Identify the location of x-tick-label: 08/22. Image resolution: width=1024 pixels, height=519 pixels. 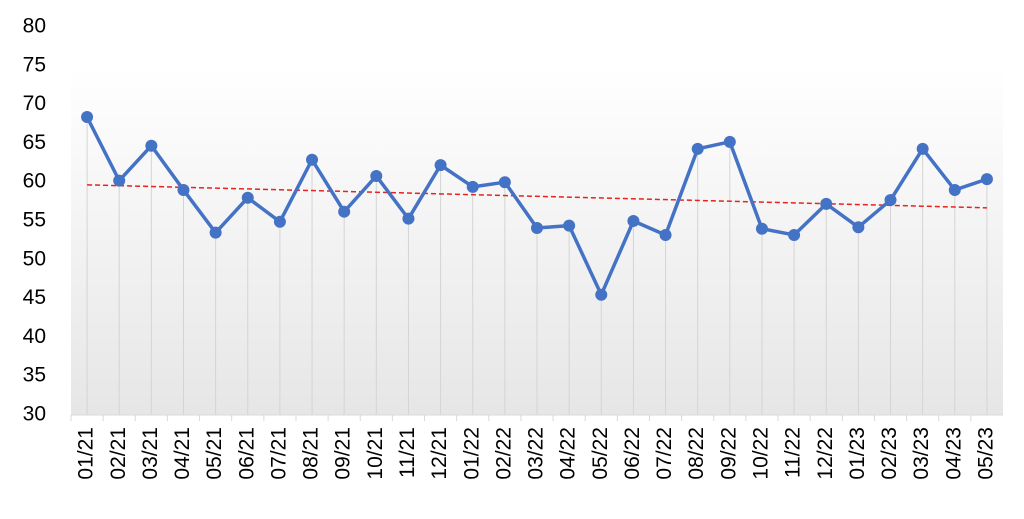
(696, 453).